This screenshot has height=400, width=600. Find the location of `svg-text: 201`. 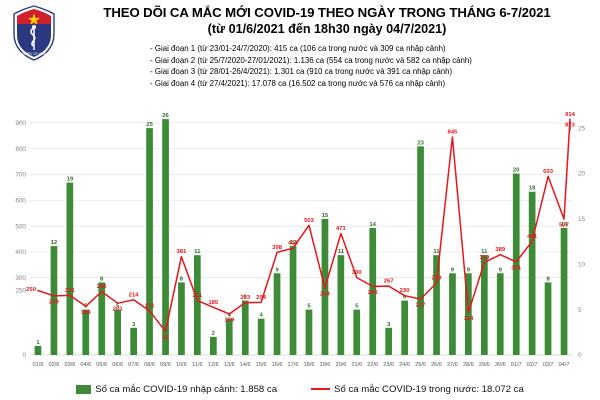

svg-text: 201 is located at coordinates (118, 310).